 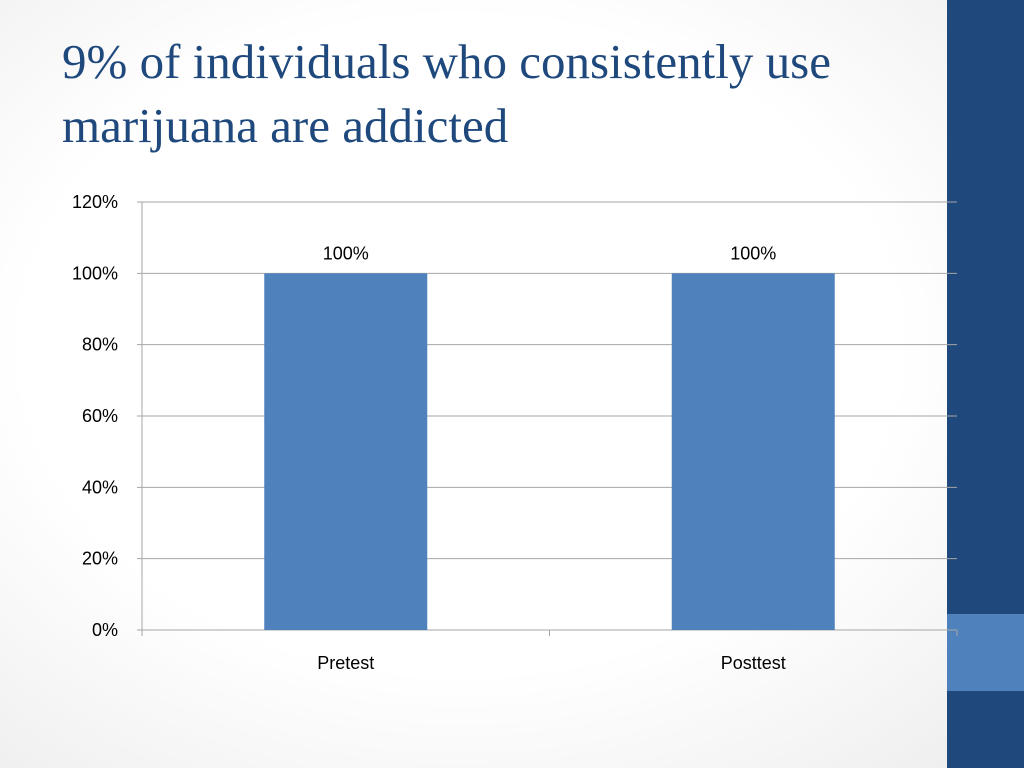 What do you see at coordinates (753, 663) in the screenshot?
I see `x-category-label: Posttest` at bounding box center [753, 663].